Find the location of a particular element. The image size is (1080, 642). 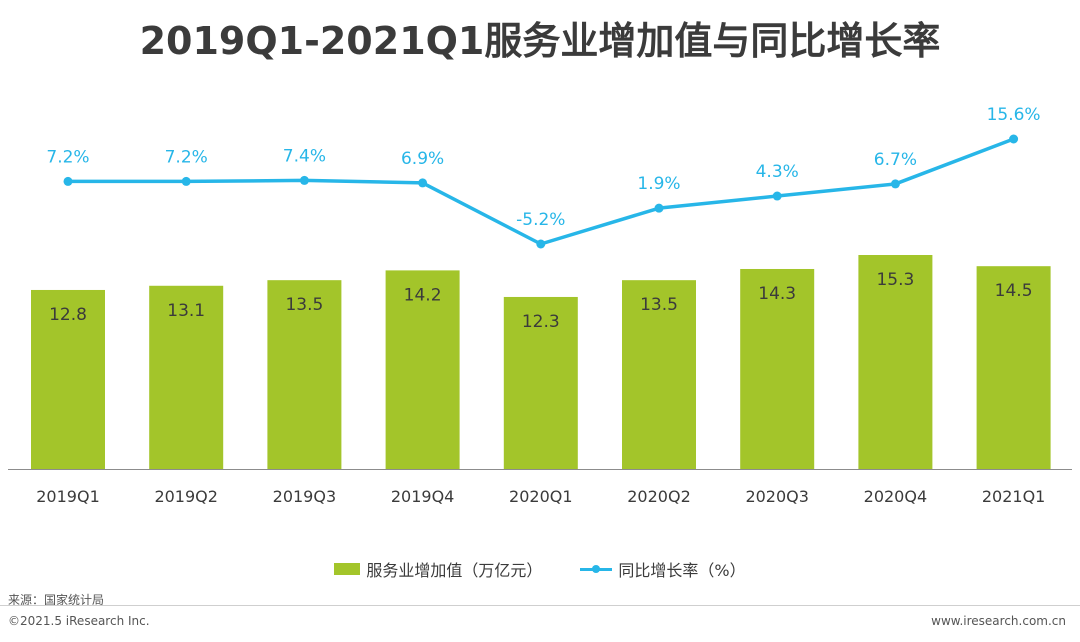

bar-2019Q1 is located at coordinates (68, 379).